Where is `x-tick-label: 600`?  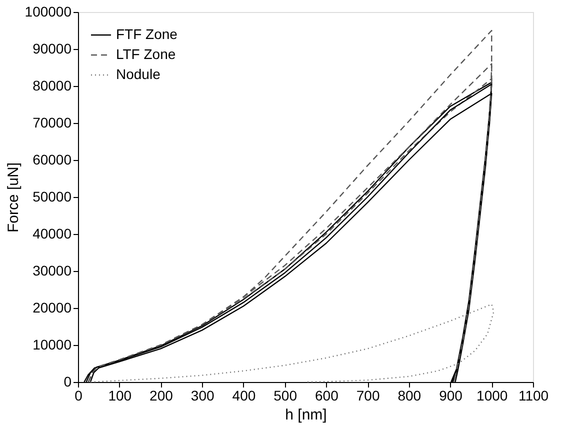
x-tick-label: 600 is located at coordinates (327, 396).